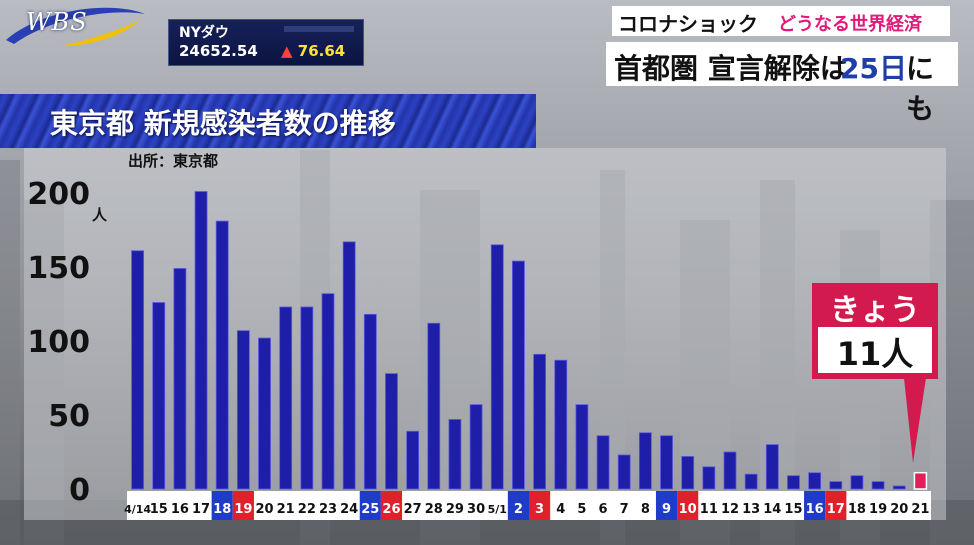 The image size is (974, 545). Describe the element at coordinates (58, 194) in the screenshot. I see `y-tick-label: 200` at that location.